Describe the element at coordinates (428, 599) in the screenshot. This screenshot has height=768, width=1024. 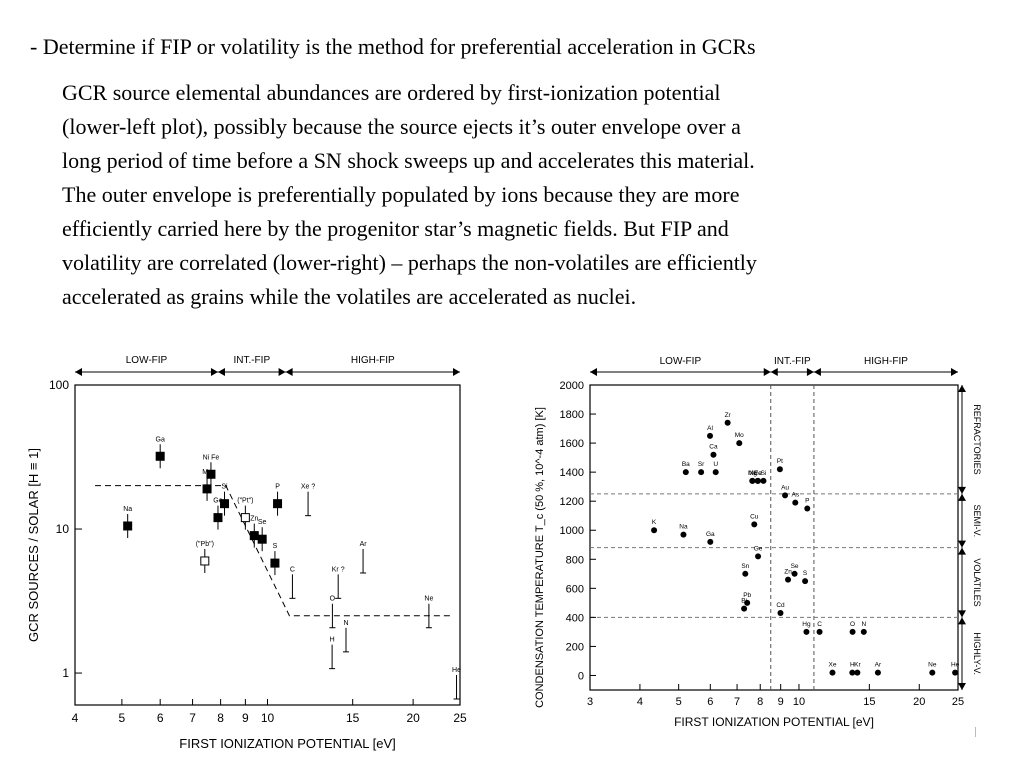
I see `point-label: Ne` at that location.